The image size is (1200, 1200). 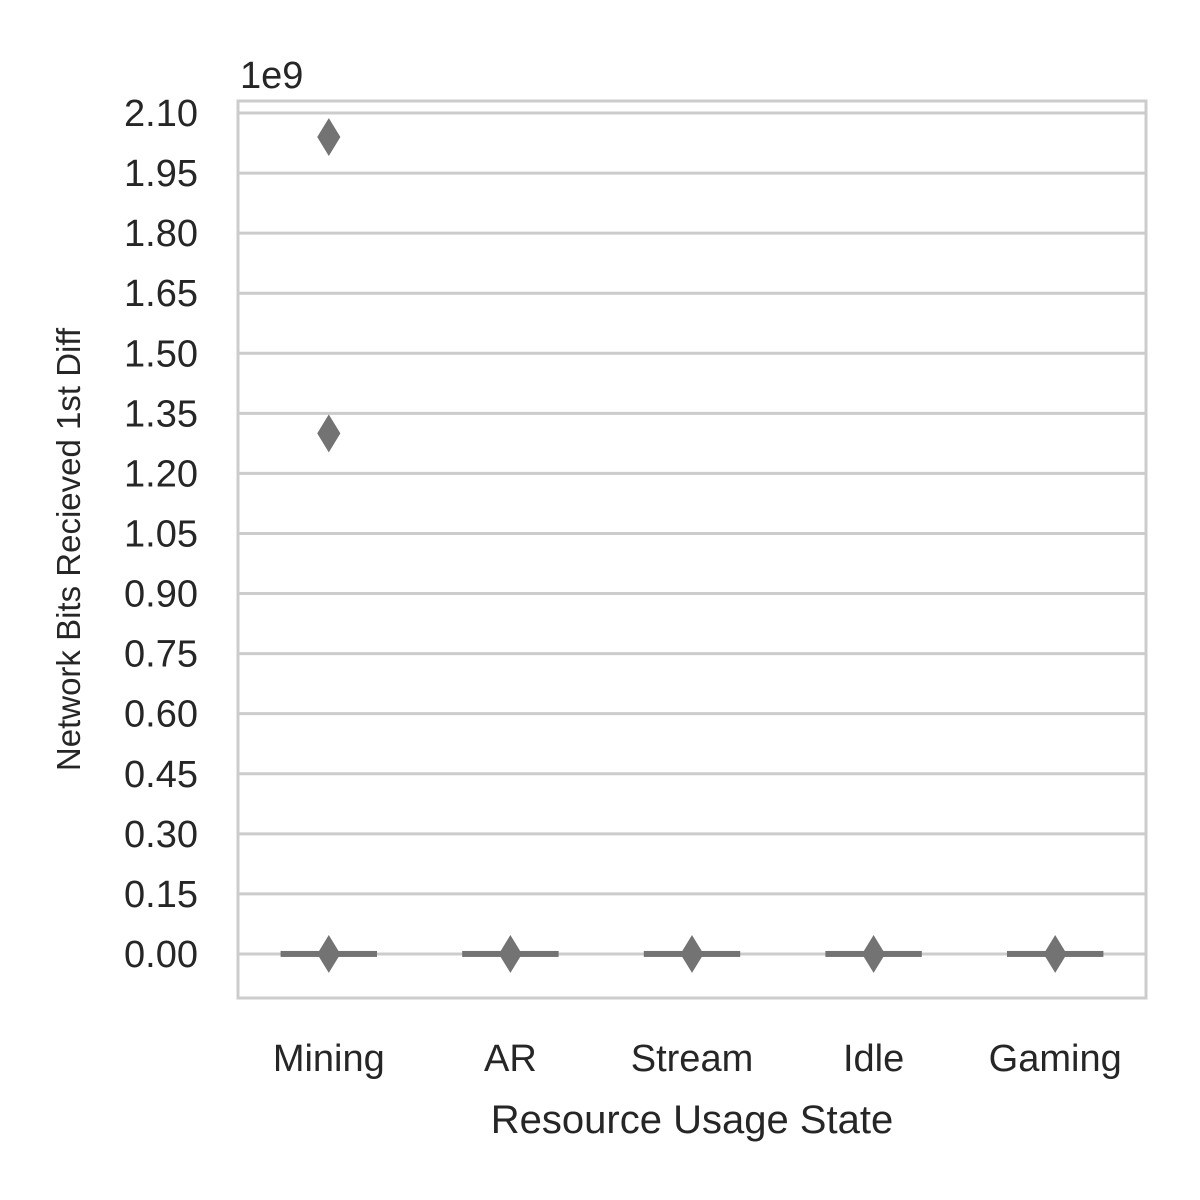 I want to click on x-tick-label: Idle, so click(x=873, y=1059).